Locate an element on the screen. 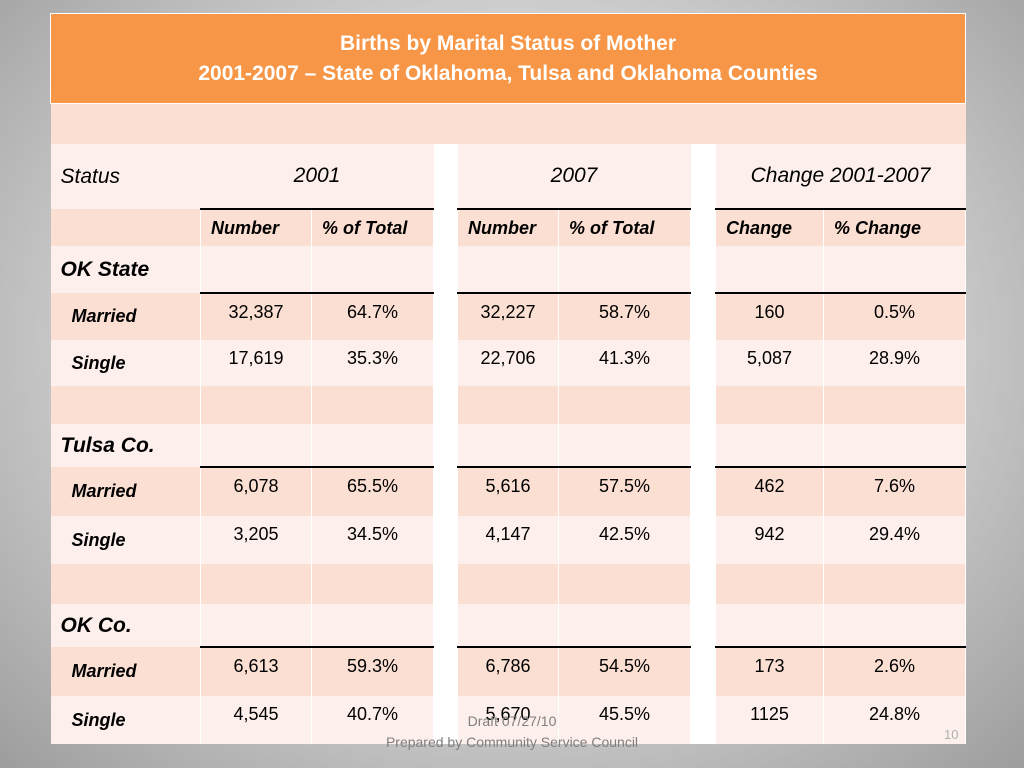 Image resolution: width=1024 pixels, height=768 pixels. pct-2007: 45.5% is located at coordinates (624, 720).